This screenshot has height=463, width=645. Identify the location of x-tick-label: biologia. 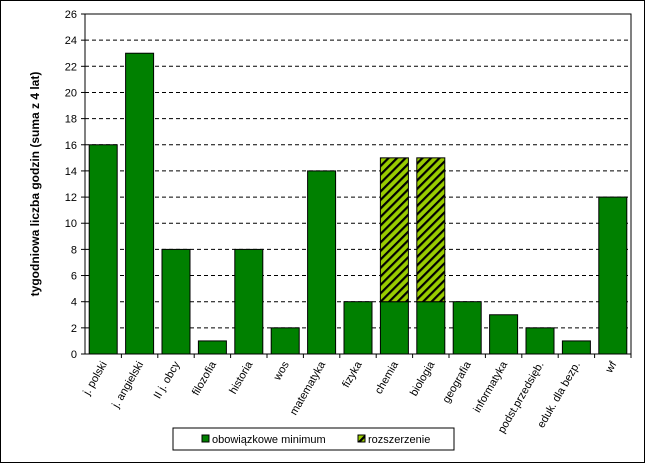
(423, 379).